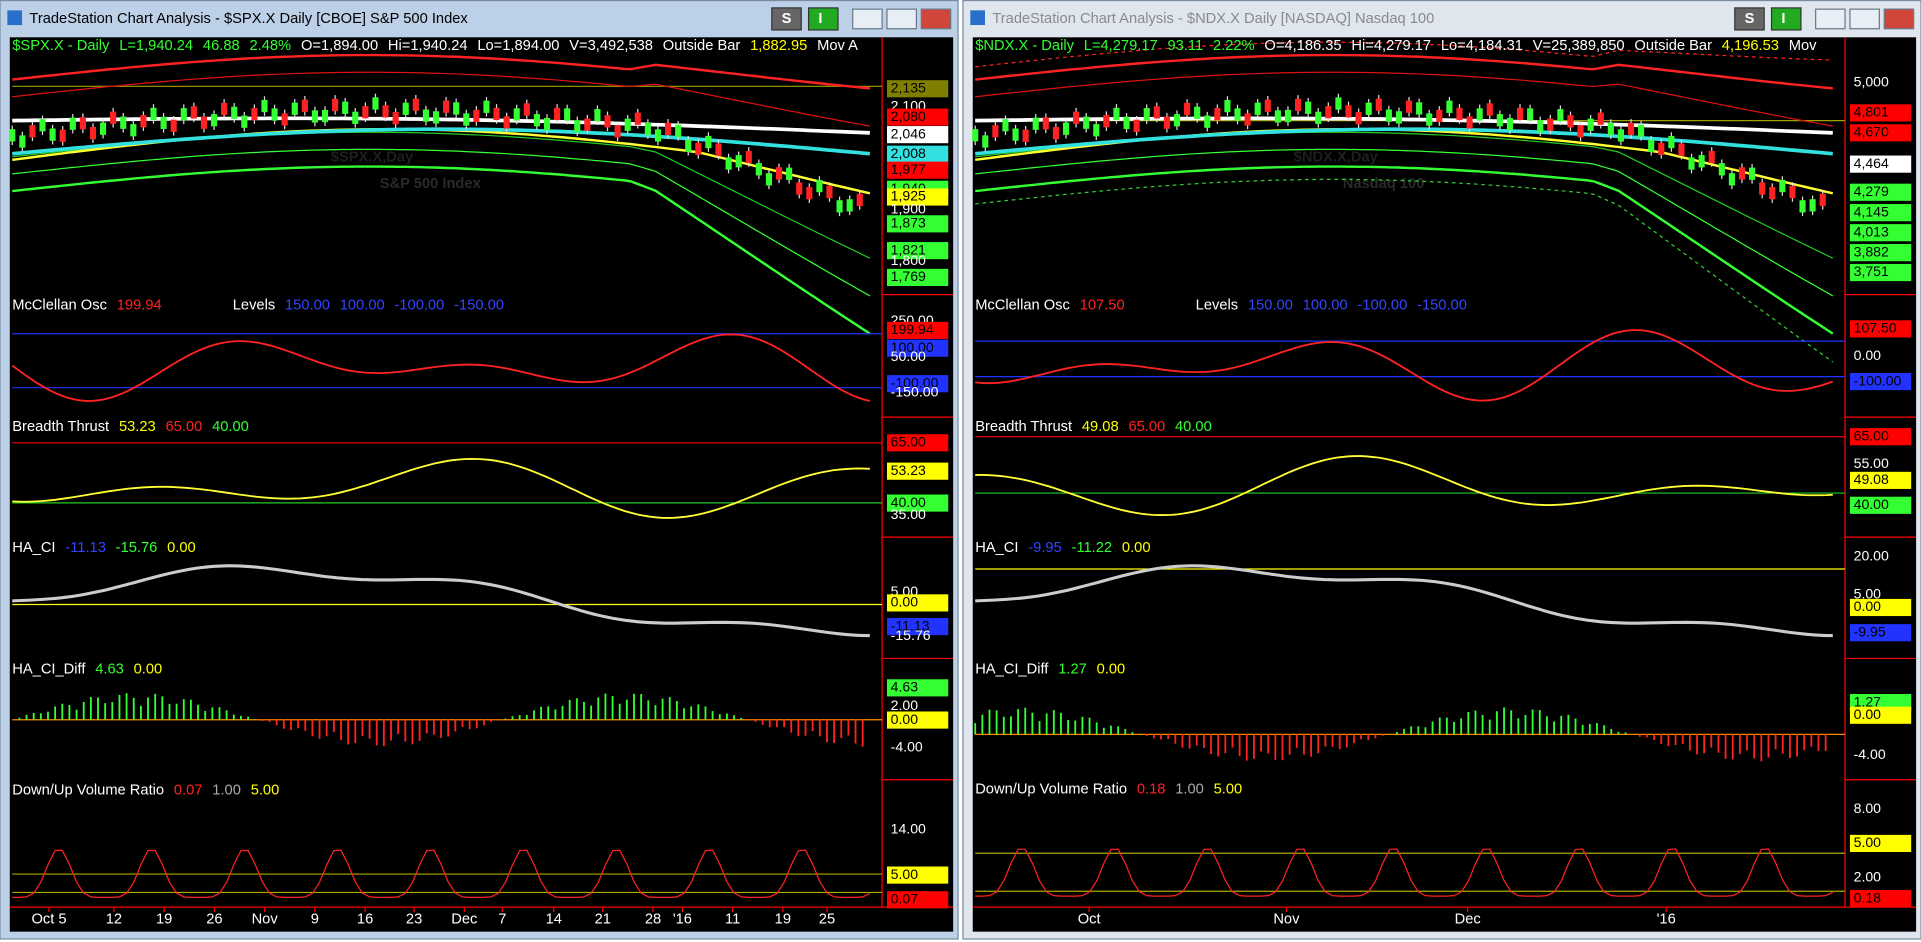 The image size is (1921, 942). I want to click on x-tick-label: 7, so click(502, 919).